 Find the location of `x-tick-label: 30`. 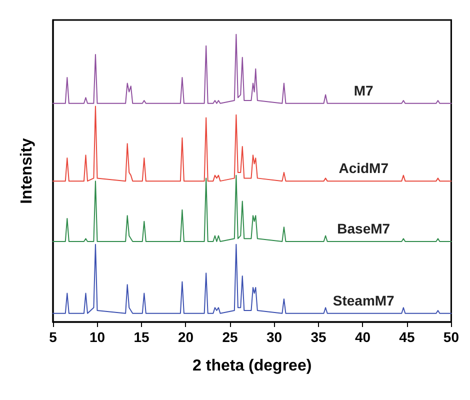

x-tick-label: 30 is located at coordinates (274, 337).